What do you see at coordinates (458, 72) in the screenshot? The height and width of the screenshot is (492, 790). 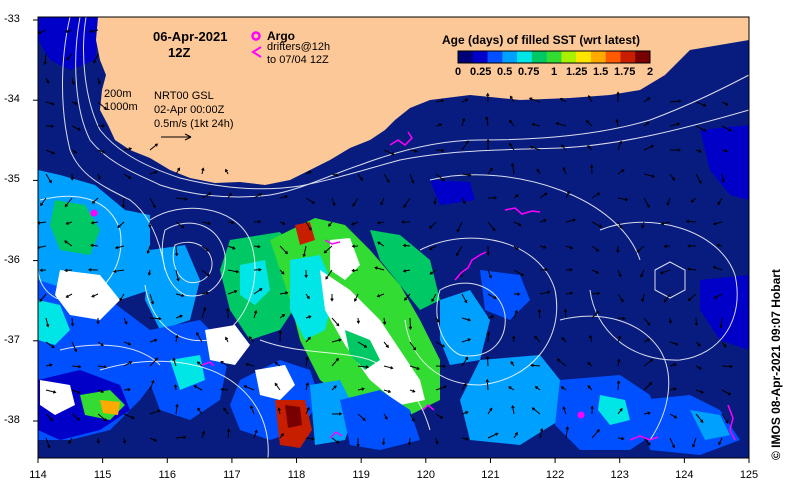 I see `colorbar-tick-label: 0` at bounding box center [458, 72].